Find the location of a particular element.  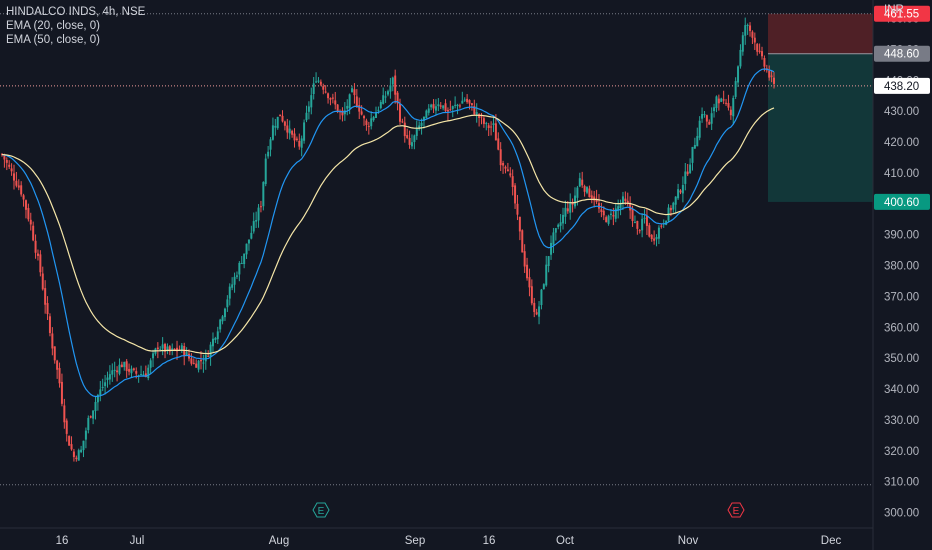

last-price-label: 438.20 is located at coordinates (902, 85).